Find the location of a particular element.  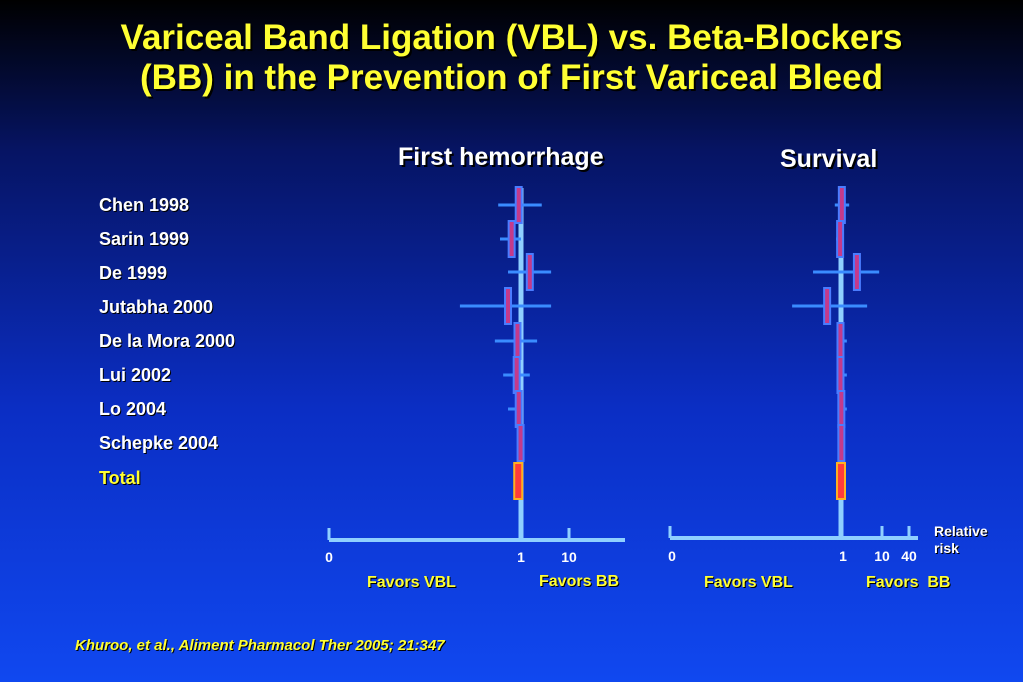

study-label-de-la-mora-2000: De la Mora 2000 is located at coordinates (167, 341).